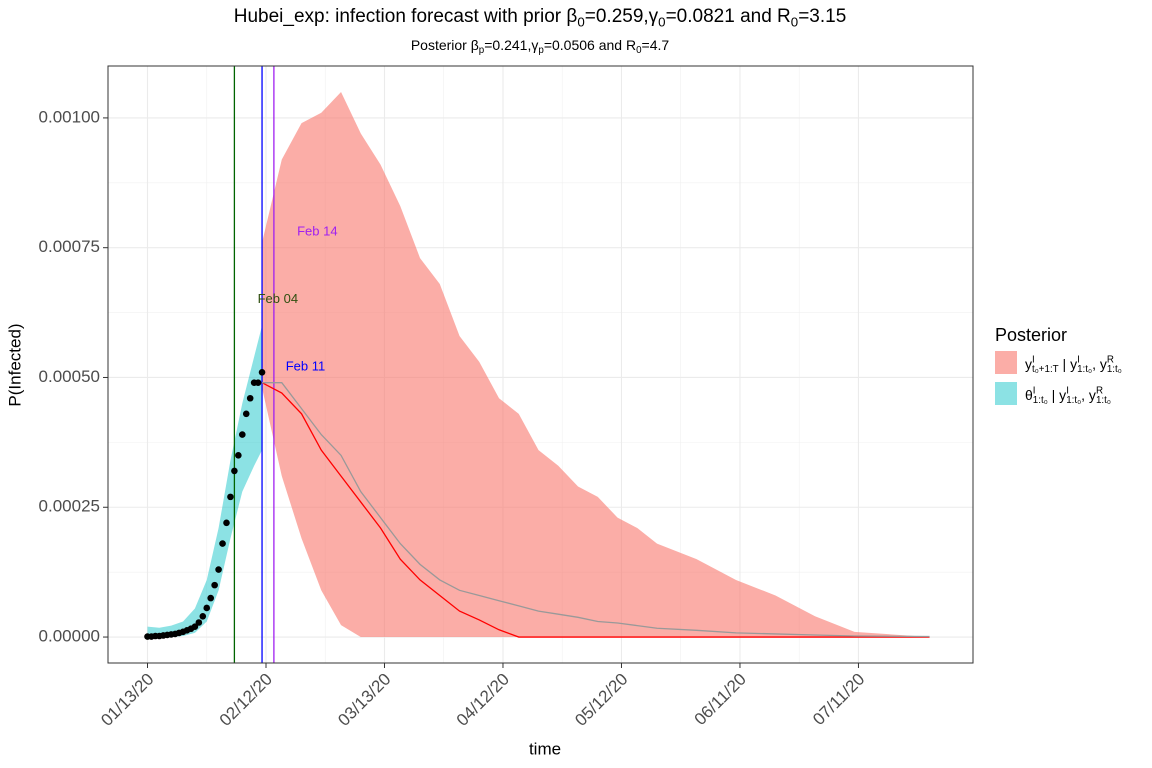  I want to click on y-tick-label: 0.00100, so click(69, 116).